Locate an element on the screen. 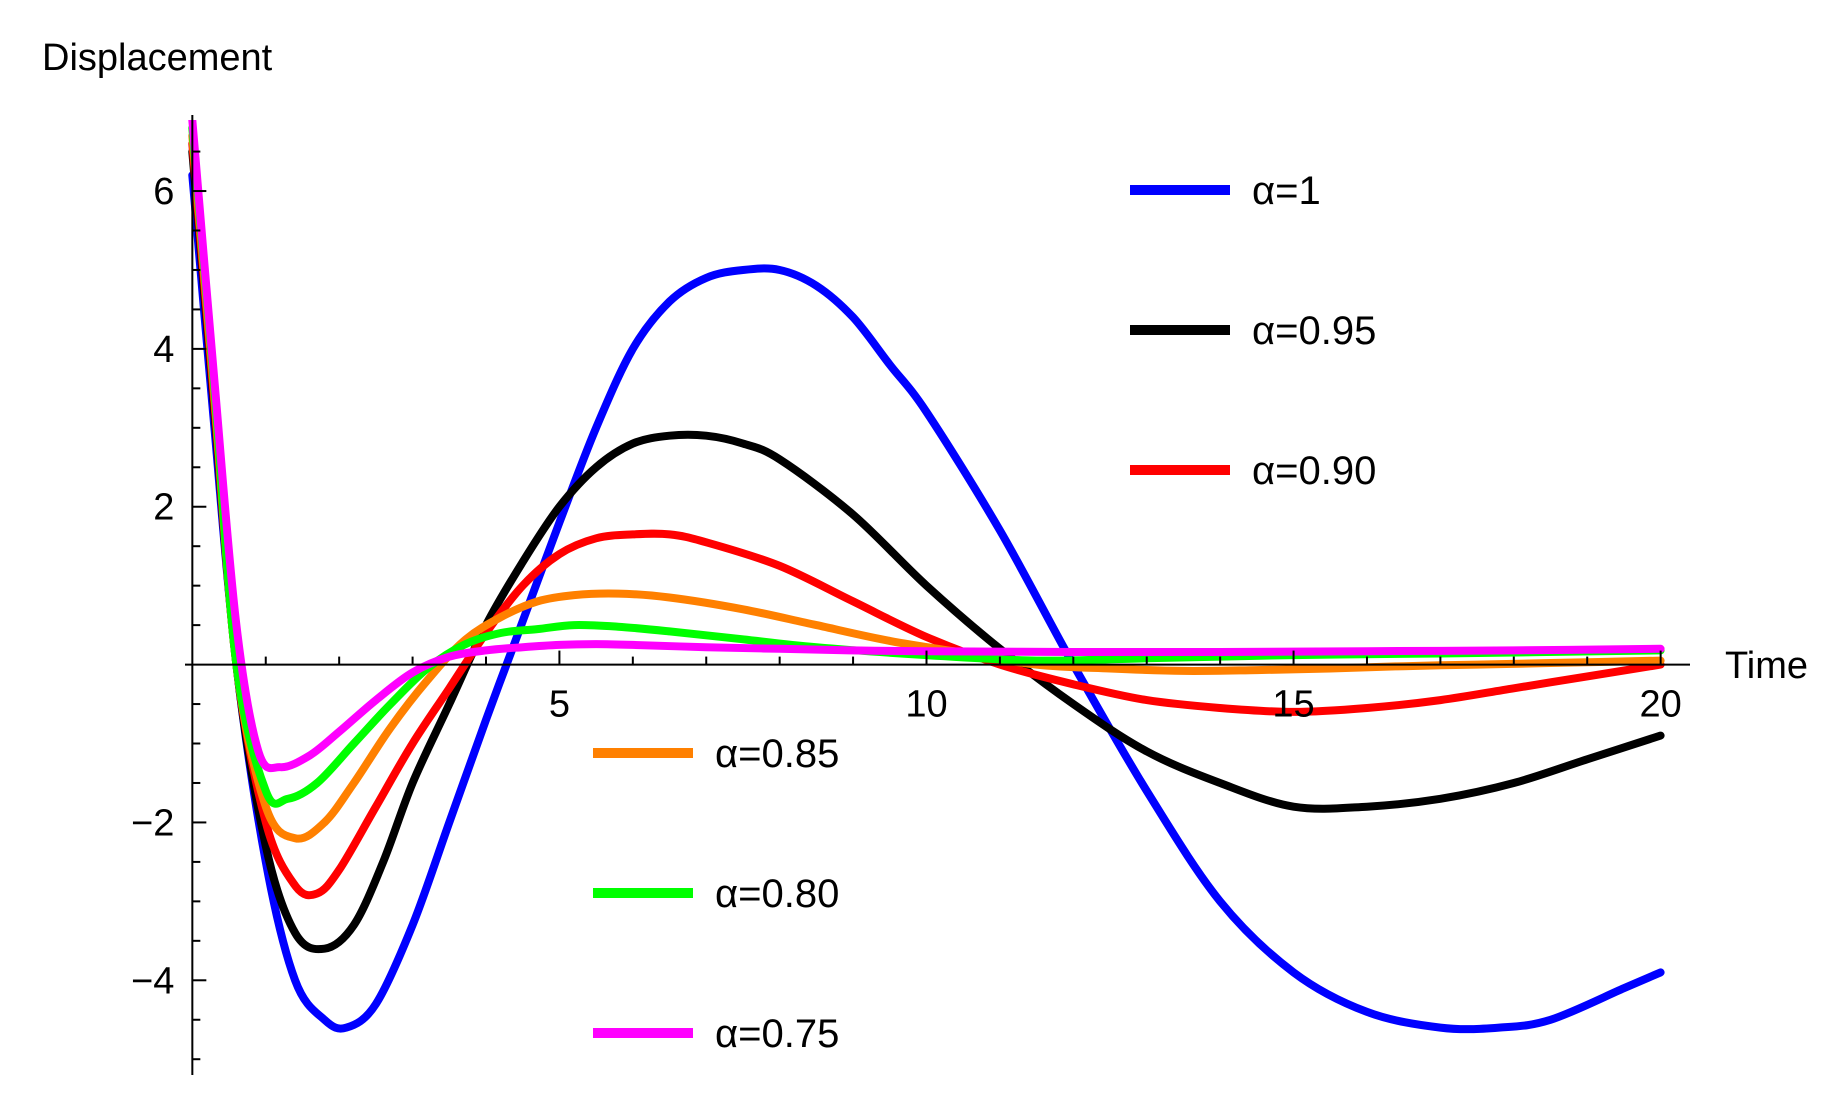 The height and width of the screenshot is (1102, 1843). legend-item: α=0.80 is located at coordinates (716, 894).